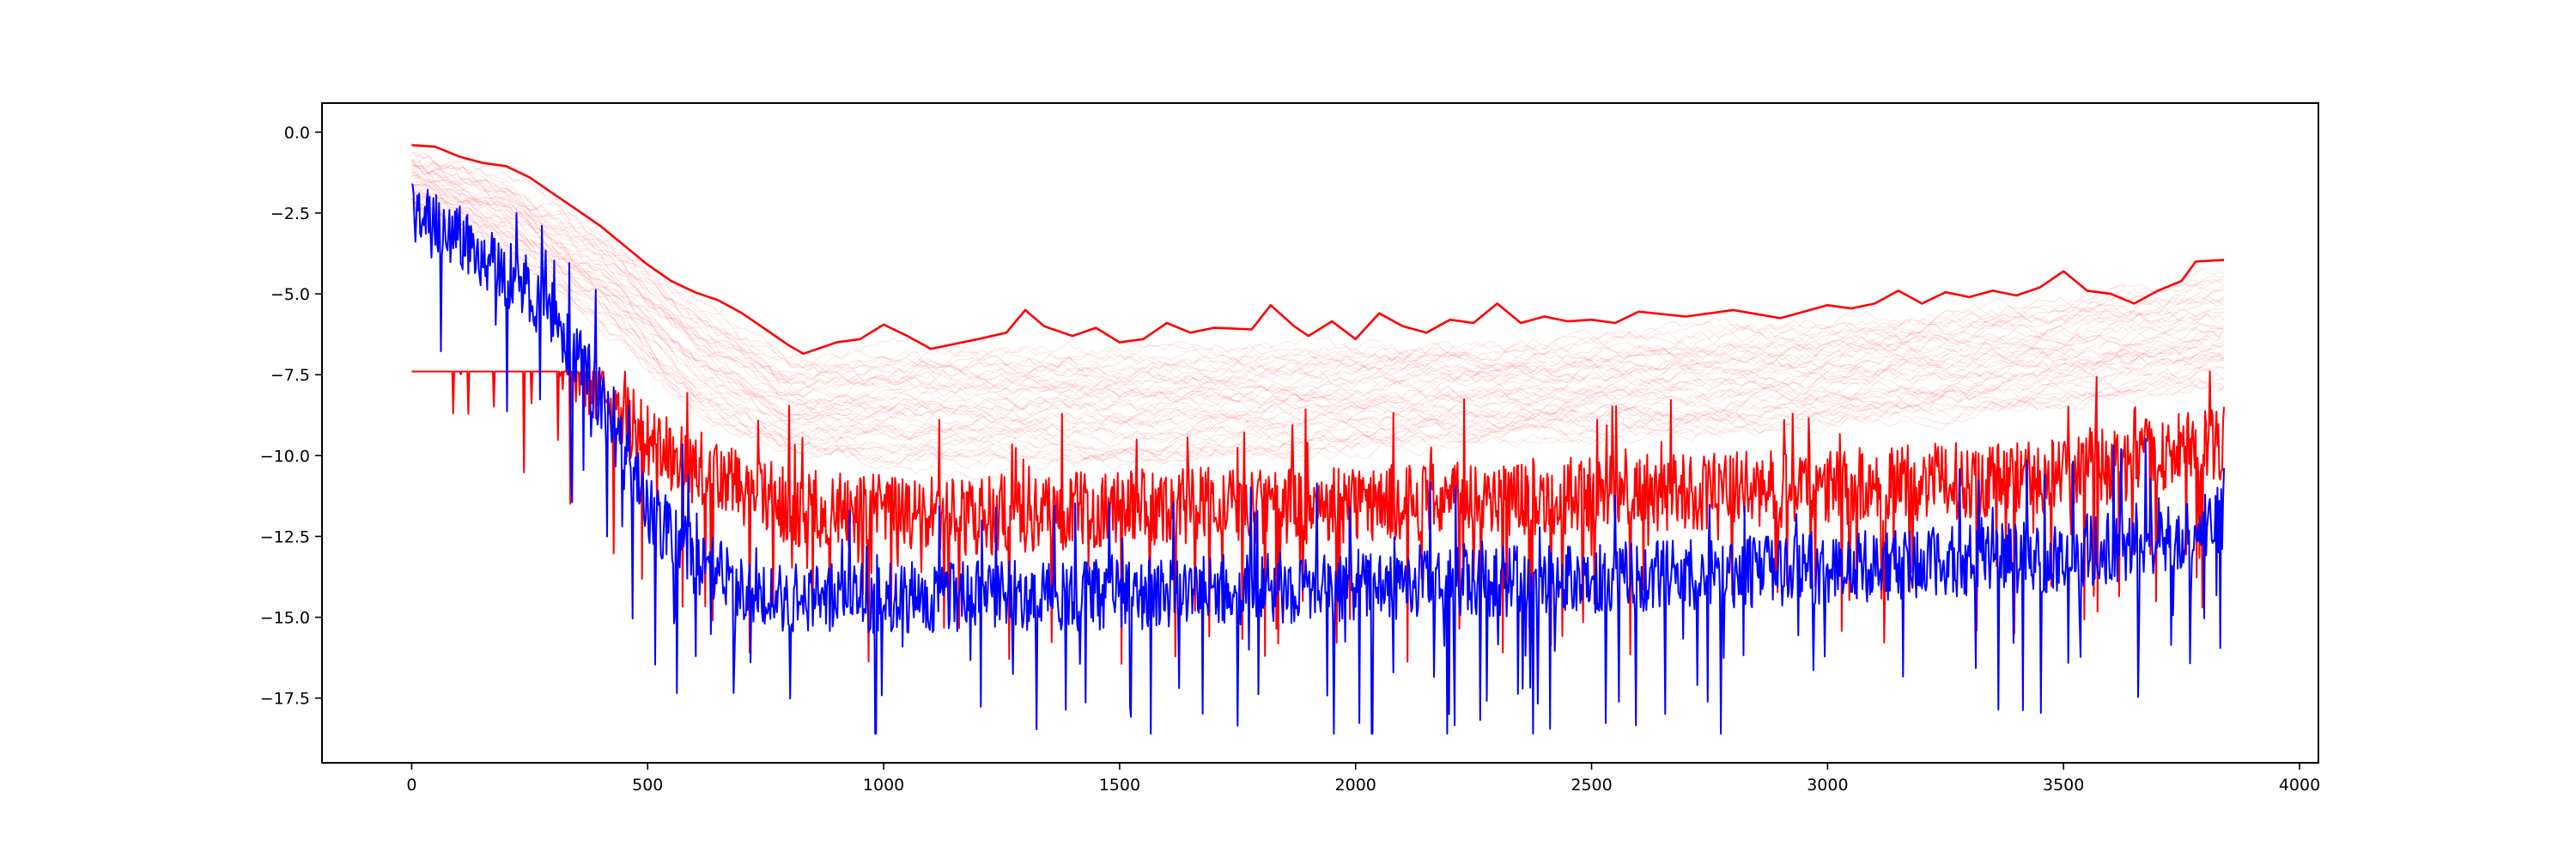 The image size is (2576, 859). I want to click on y-tick-label-1: −2.5, so click(290, 214).